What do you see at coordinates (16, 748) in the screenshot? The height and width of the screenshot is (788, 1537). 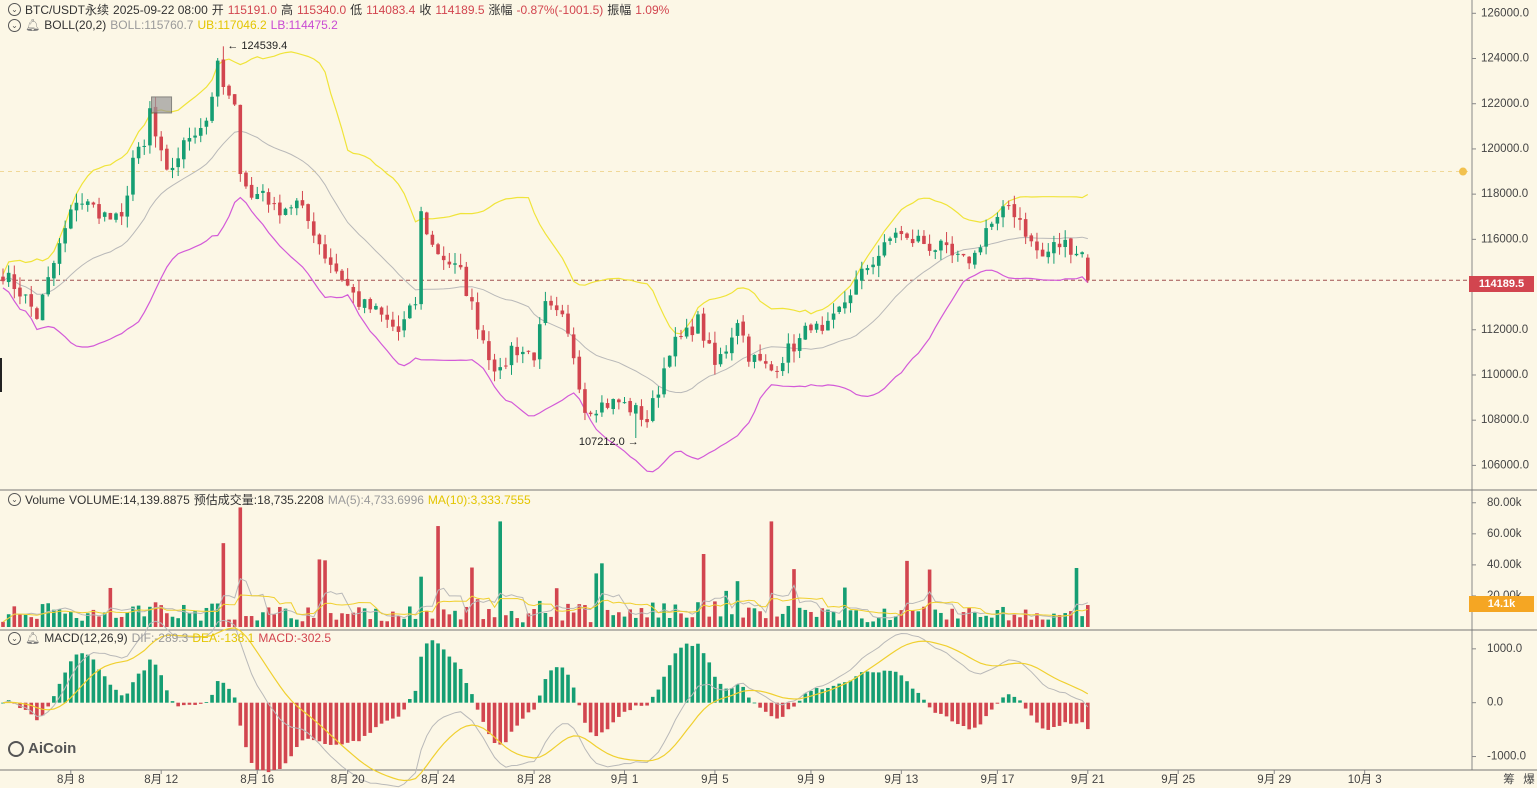 I see `aicoin-logo-icon` at bounding box center [16, 748].